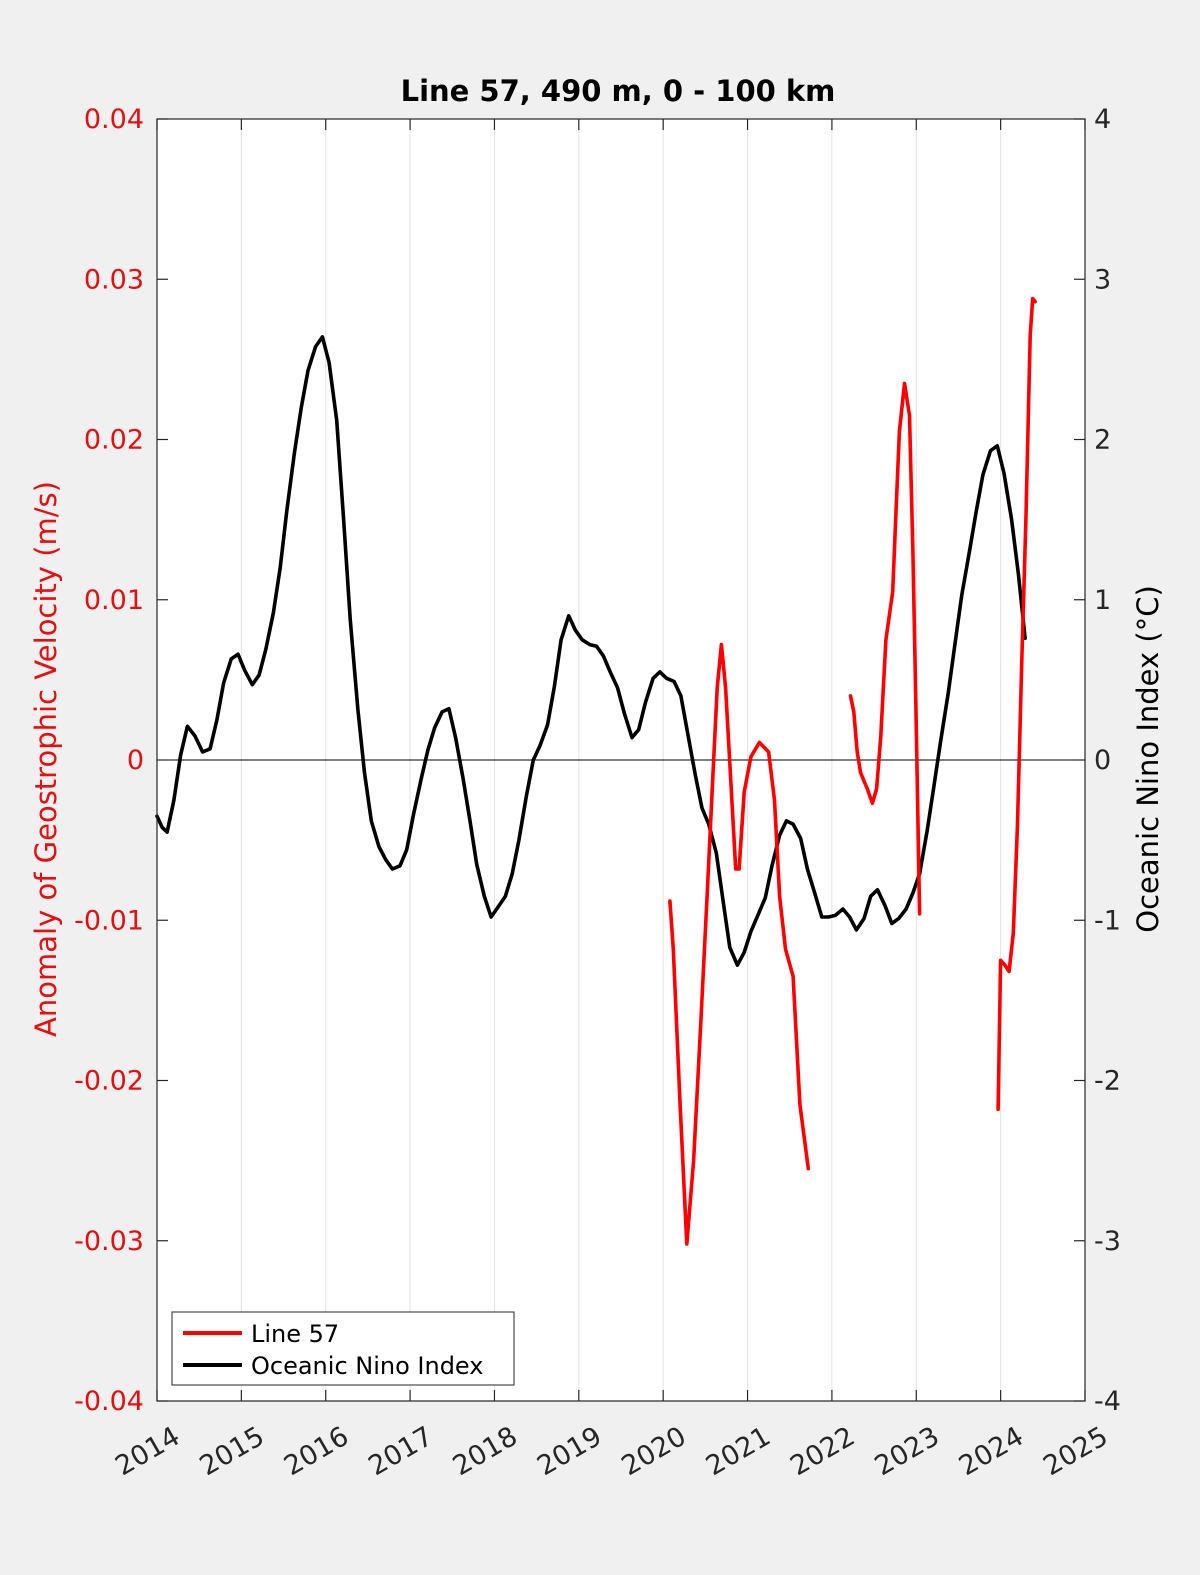 The height and width of the screenshot is (1575, 1200). What do you see at coordinates (1102, 760) in the screenshot?
I see `y-right-tick-label: 0` at bounding box center [1102, 760].